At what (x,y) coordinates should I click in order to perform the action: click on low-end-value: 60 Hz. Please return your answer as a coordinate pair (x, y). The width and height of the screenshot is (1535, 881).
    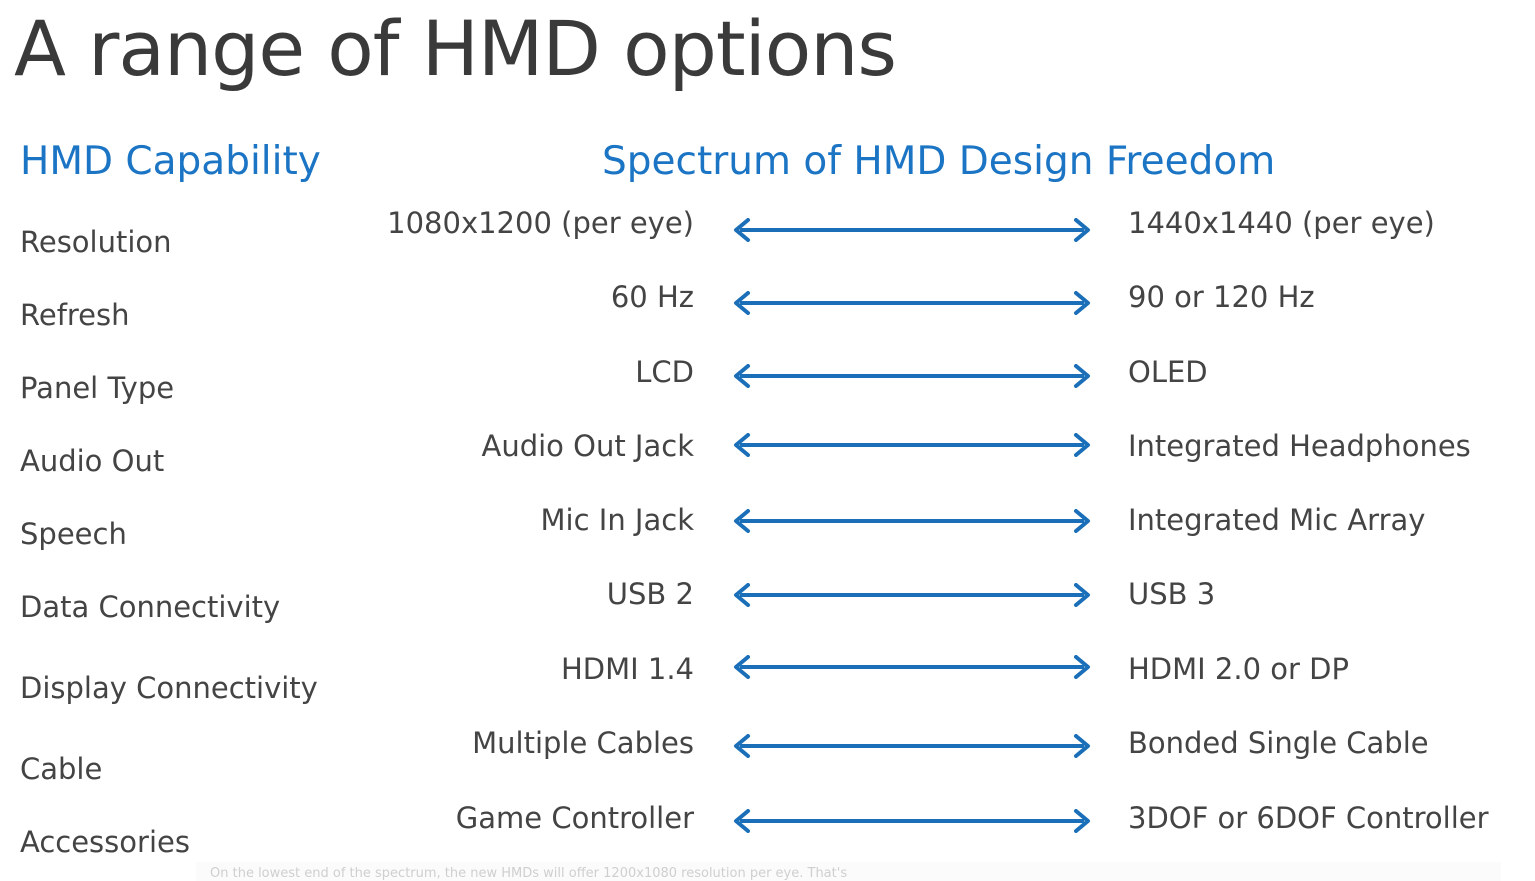
    Looking at the image, I should click on (652, 297).